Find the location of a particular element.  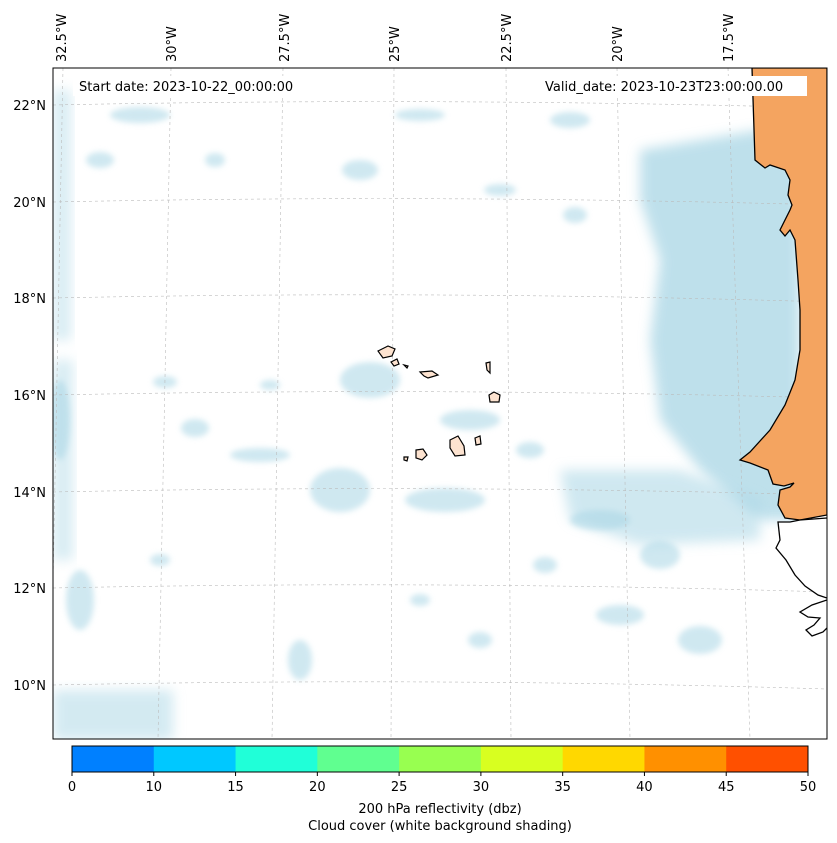

colorbar: 0 10 15 20 25 30 35 40 45 50 is located at coordinates (442, 770).